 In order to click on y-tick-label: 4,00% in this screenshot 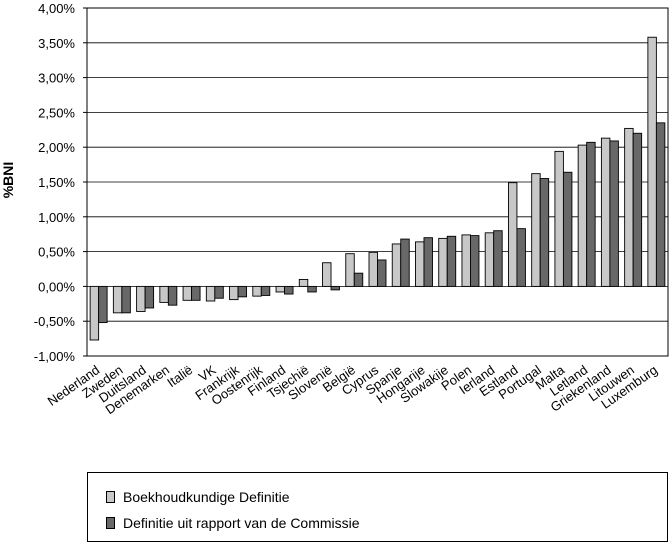, I will do `click(56, 8)`.